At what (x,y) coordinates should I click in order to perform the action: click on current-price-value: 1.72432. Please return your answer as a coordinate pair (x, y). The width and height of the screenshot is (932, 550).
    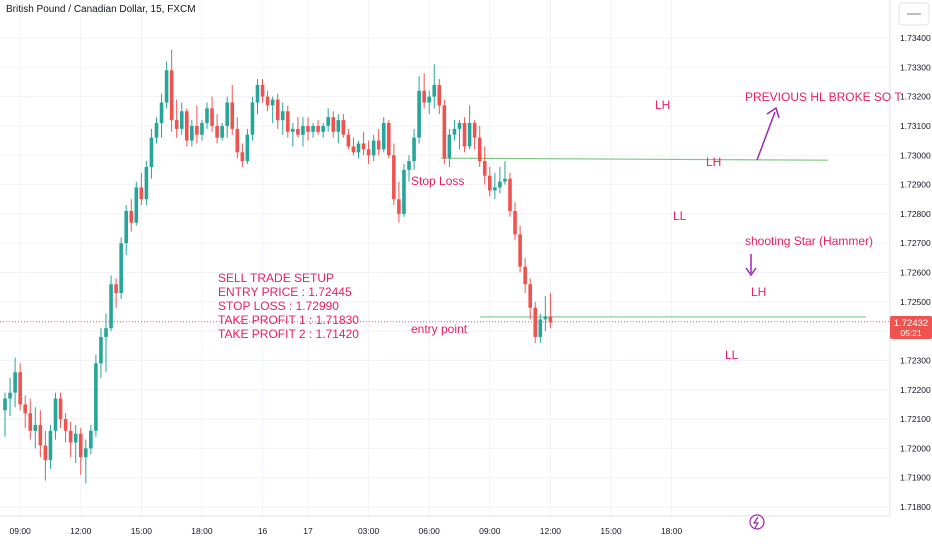
    Looking at the image, I should click on (911, 323).